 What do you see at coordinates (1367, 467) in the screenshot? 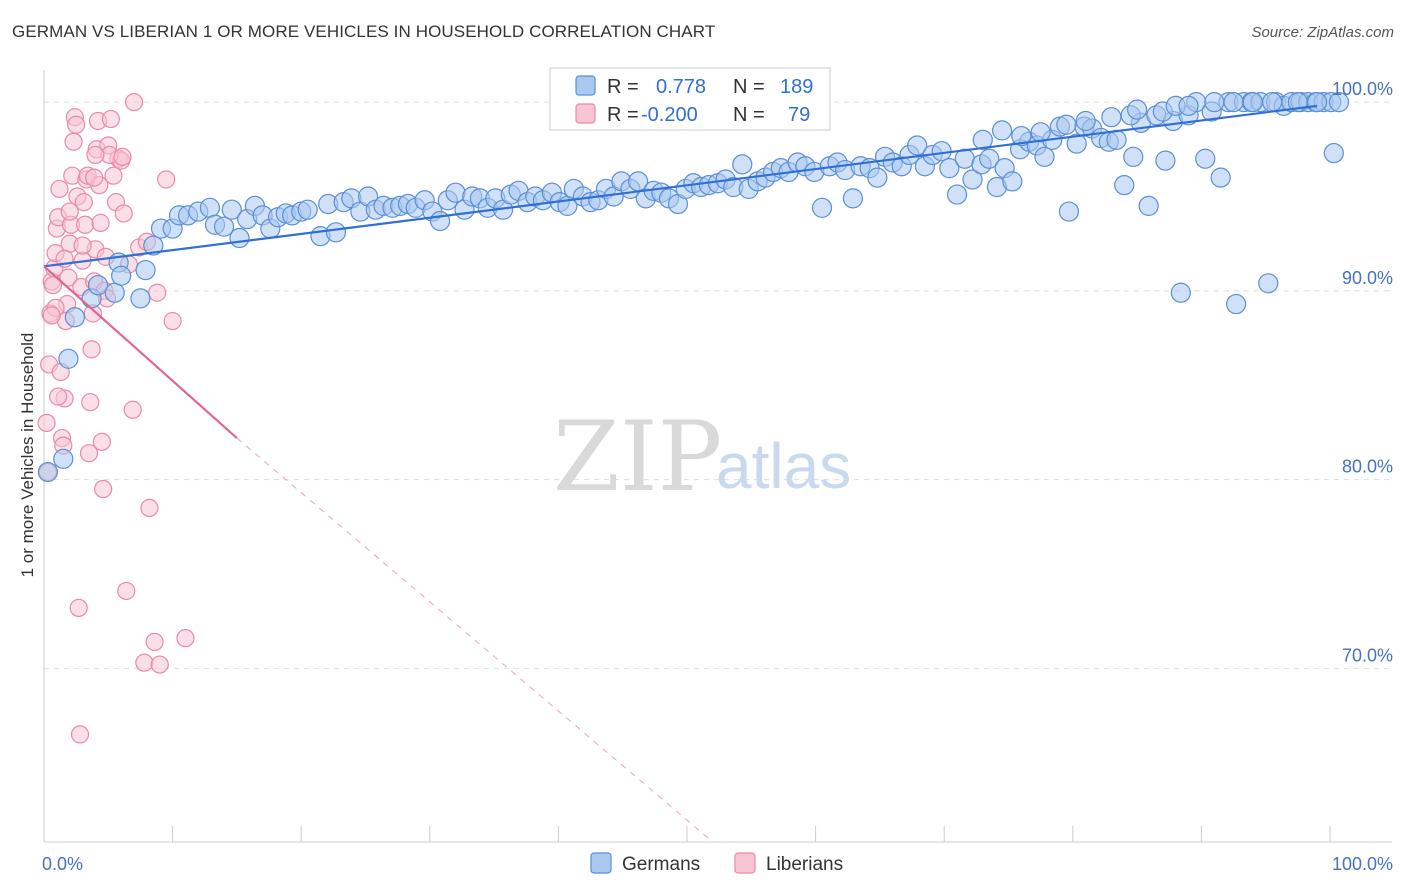
I see `y-tick-label: 80.0%` at bounding box center [1367, 467].